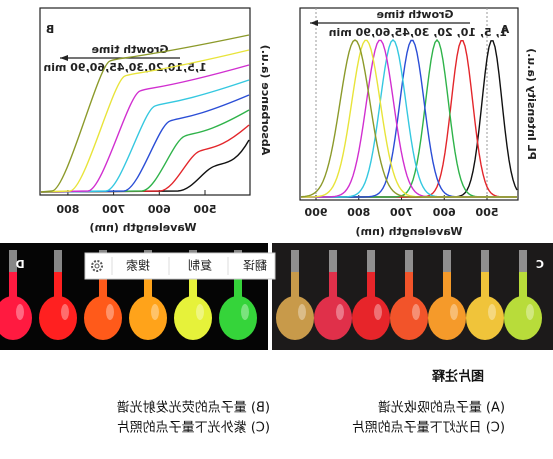  Describe the element at coordinates (138, 265) in the screenshot. I see `menu-item: 搜索` at that location.